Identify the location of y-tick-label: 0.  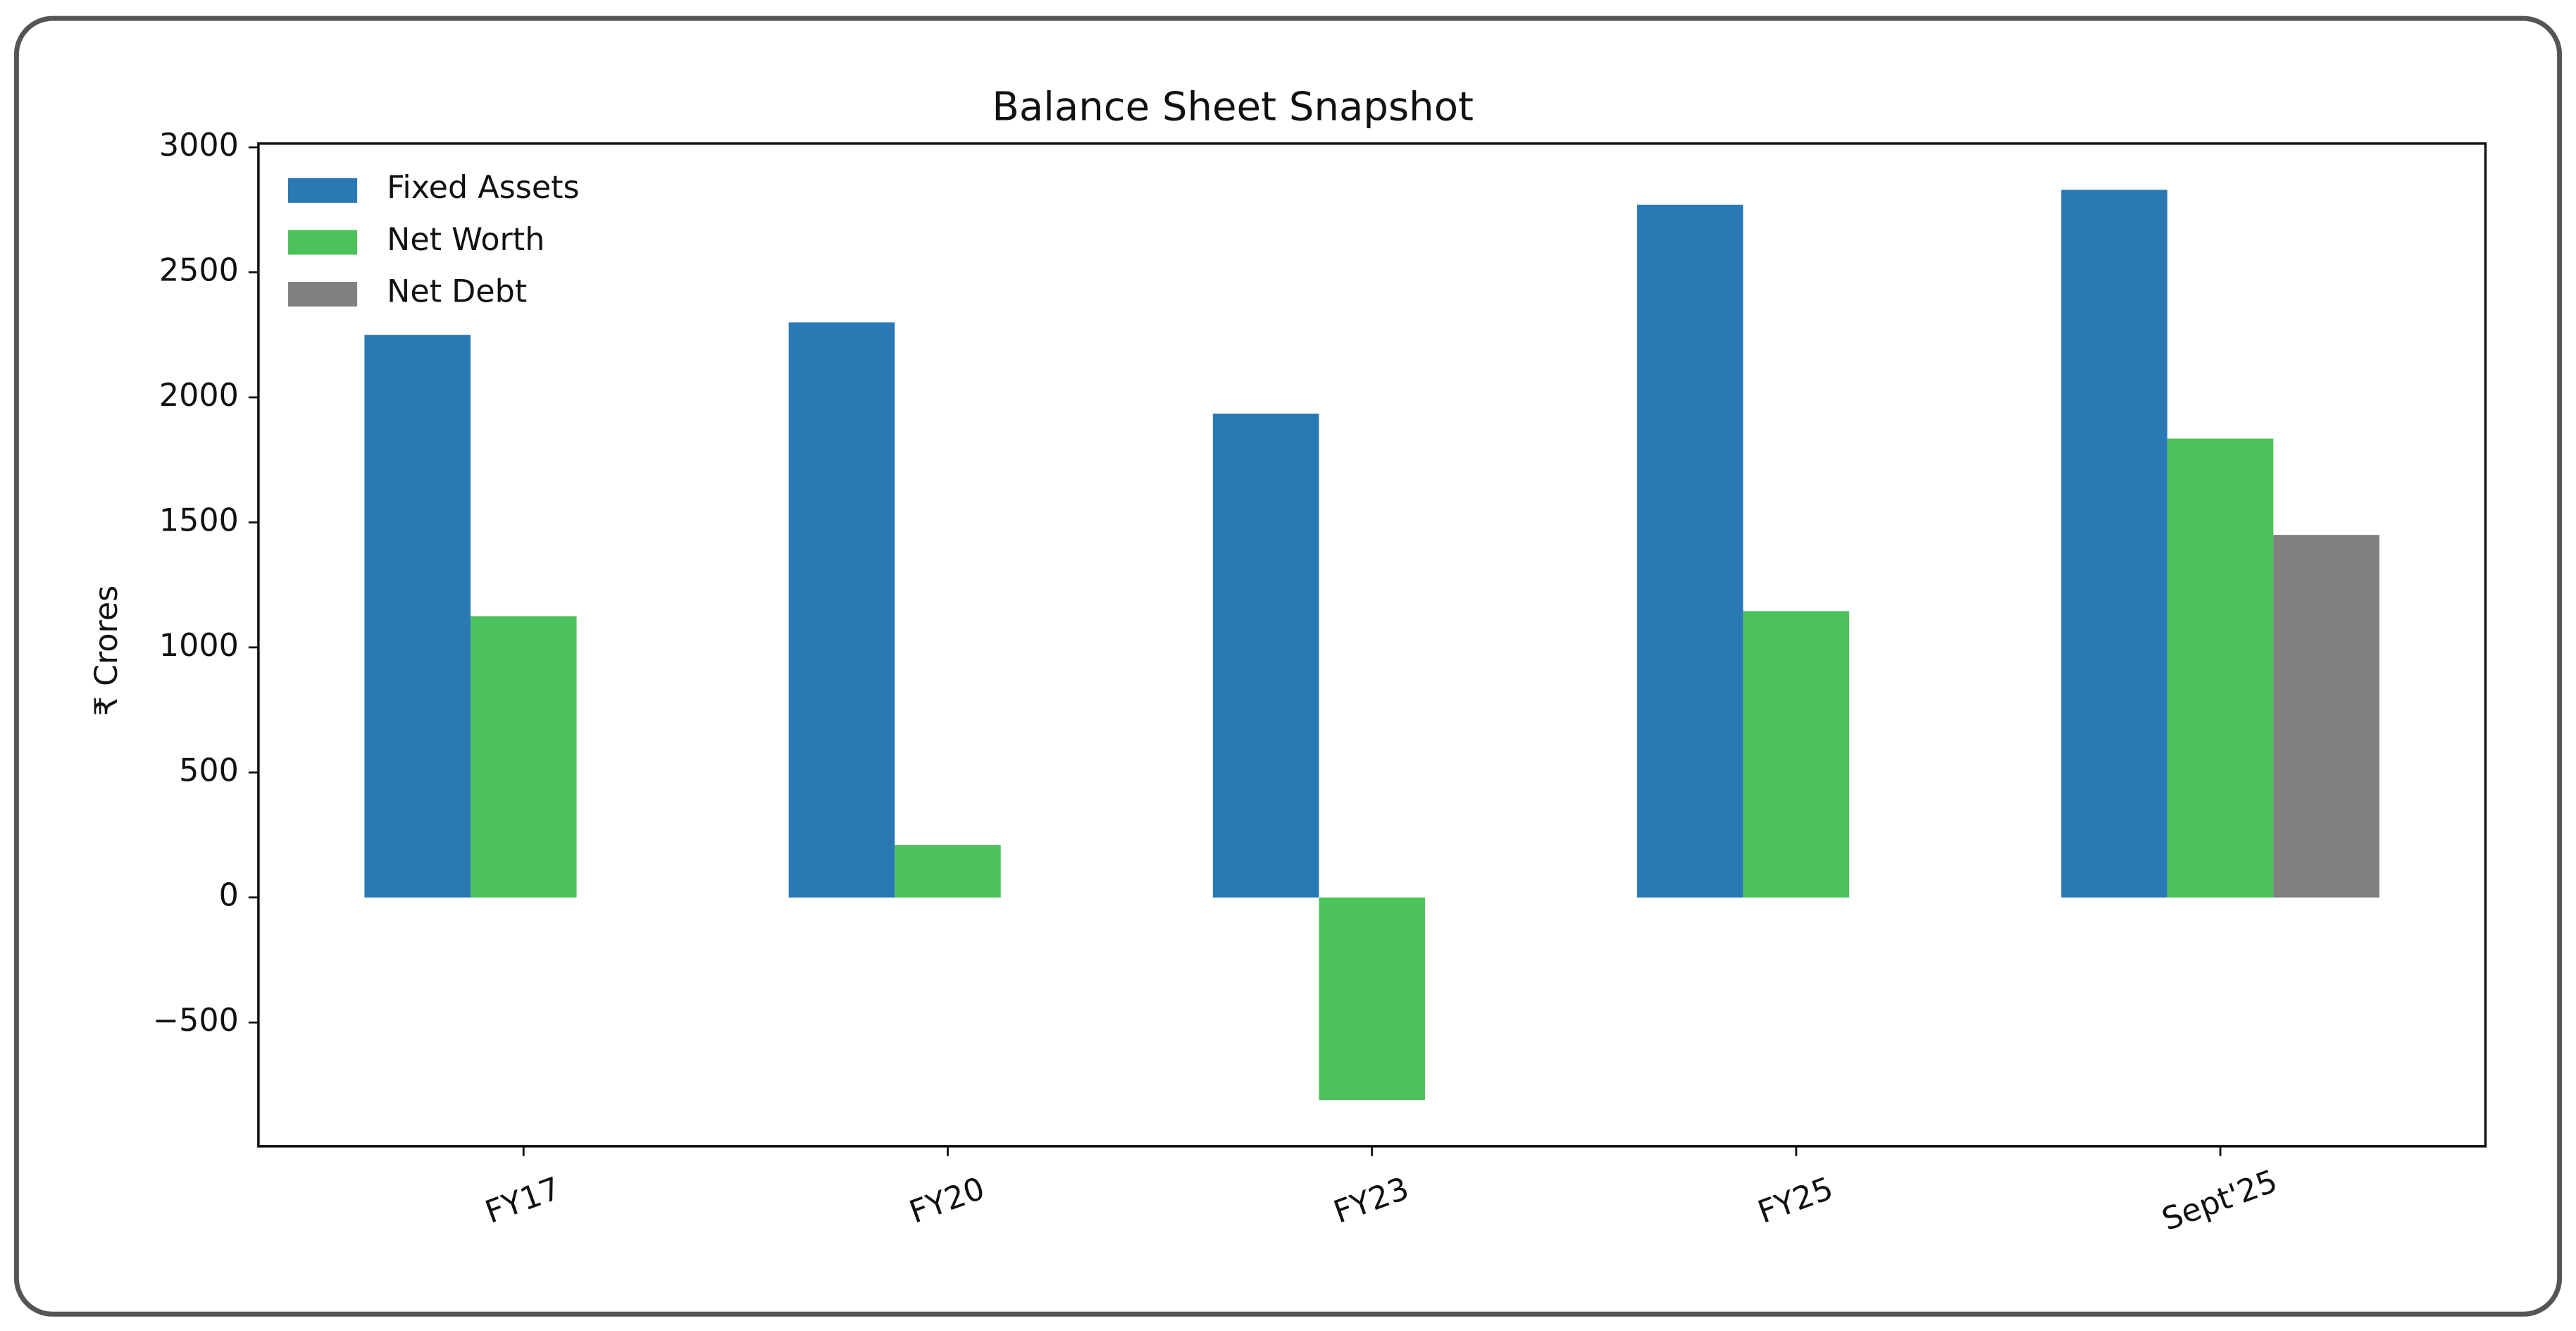
(229, 896).